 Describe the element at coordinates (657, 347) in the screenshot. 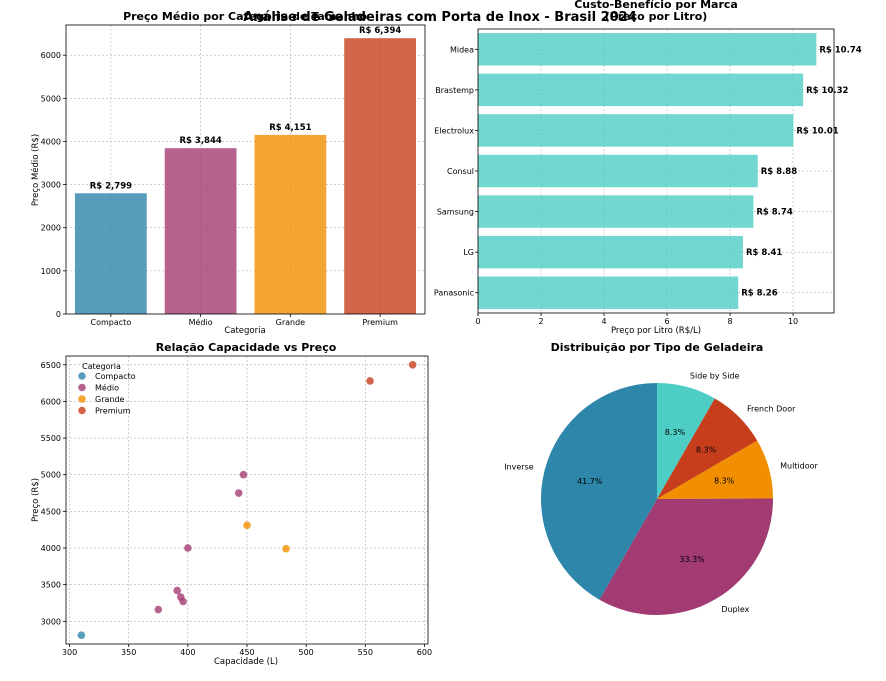

I see `pie-title: Distribuição por Tipo de Geladeira` at that location.